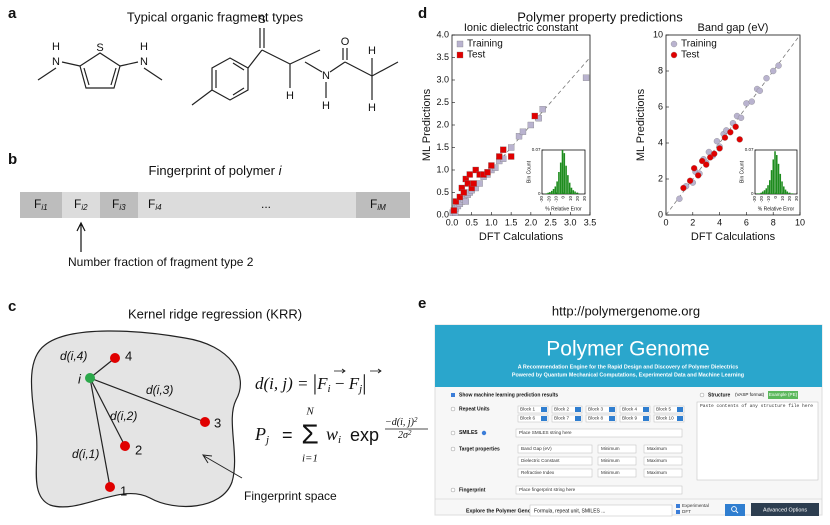  What do you see at coordinates (290, 496) in the screenshot?
I see `annotation: Fingerprint space` at bounding box center [290, 496].